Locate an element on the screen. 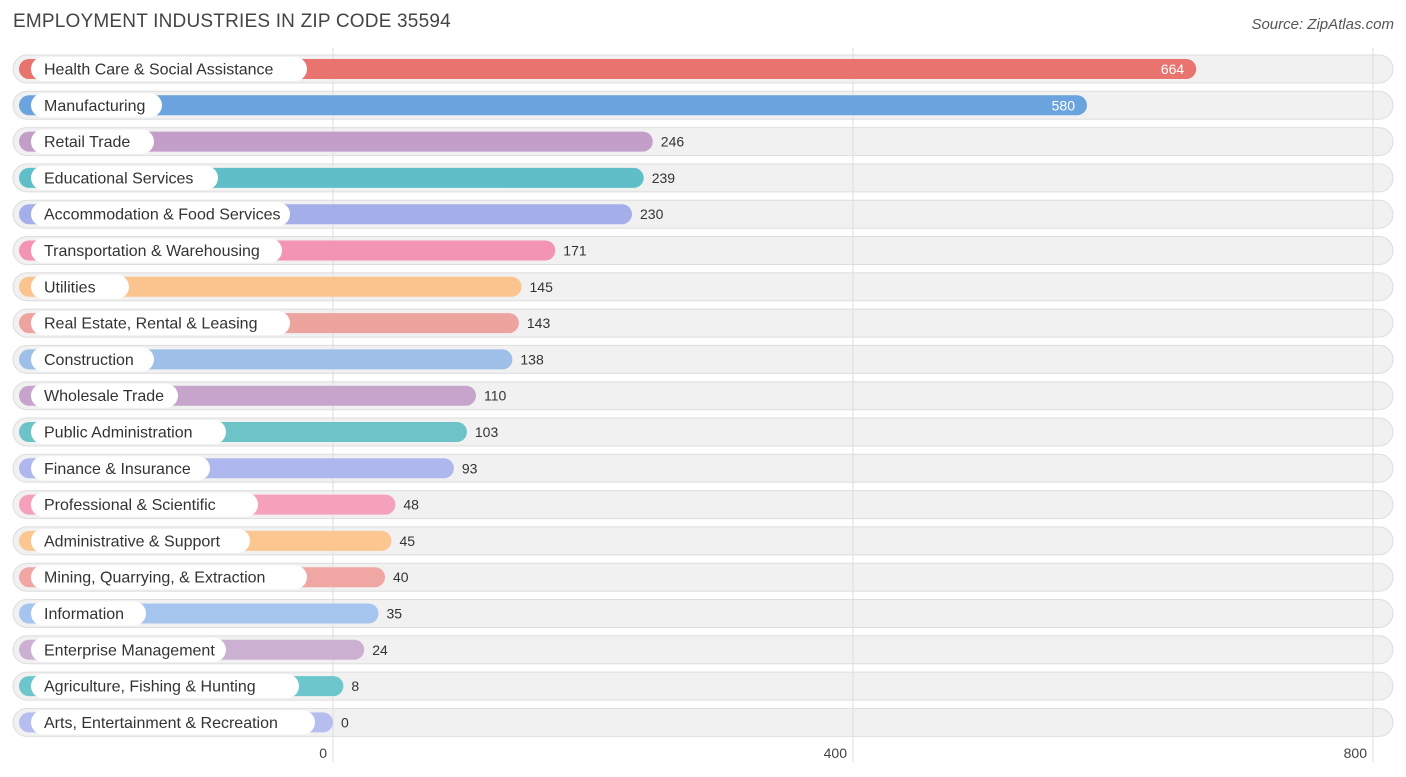 The width and height of the screenshot is (1406, 777). value-label: 35 is located at coordinates (395, 614).